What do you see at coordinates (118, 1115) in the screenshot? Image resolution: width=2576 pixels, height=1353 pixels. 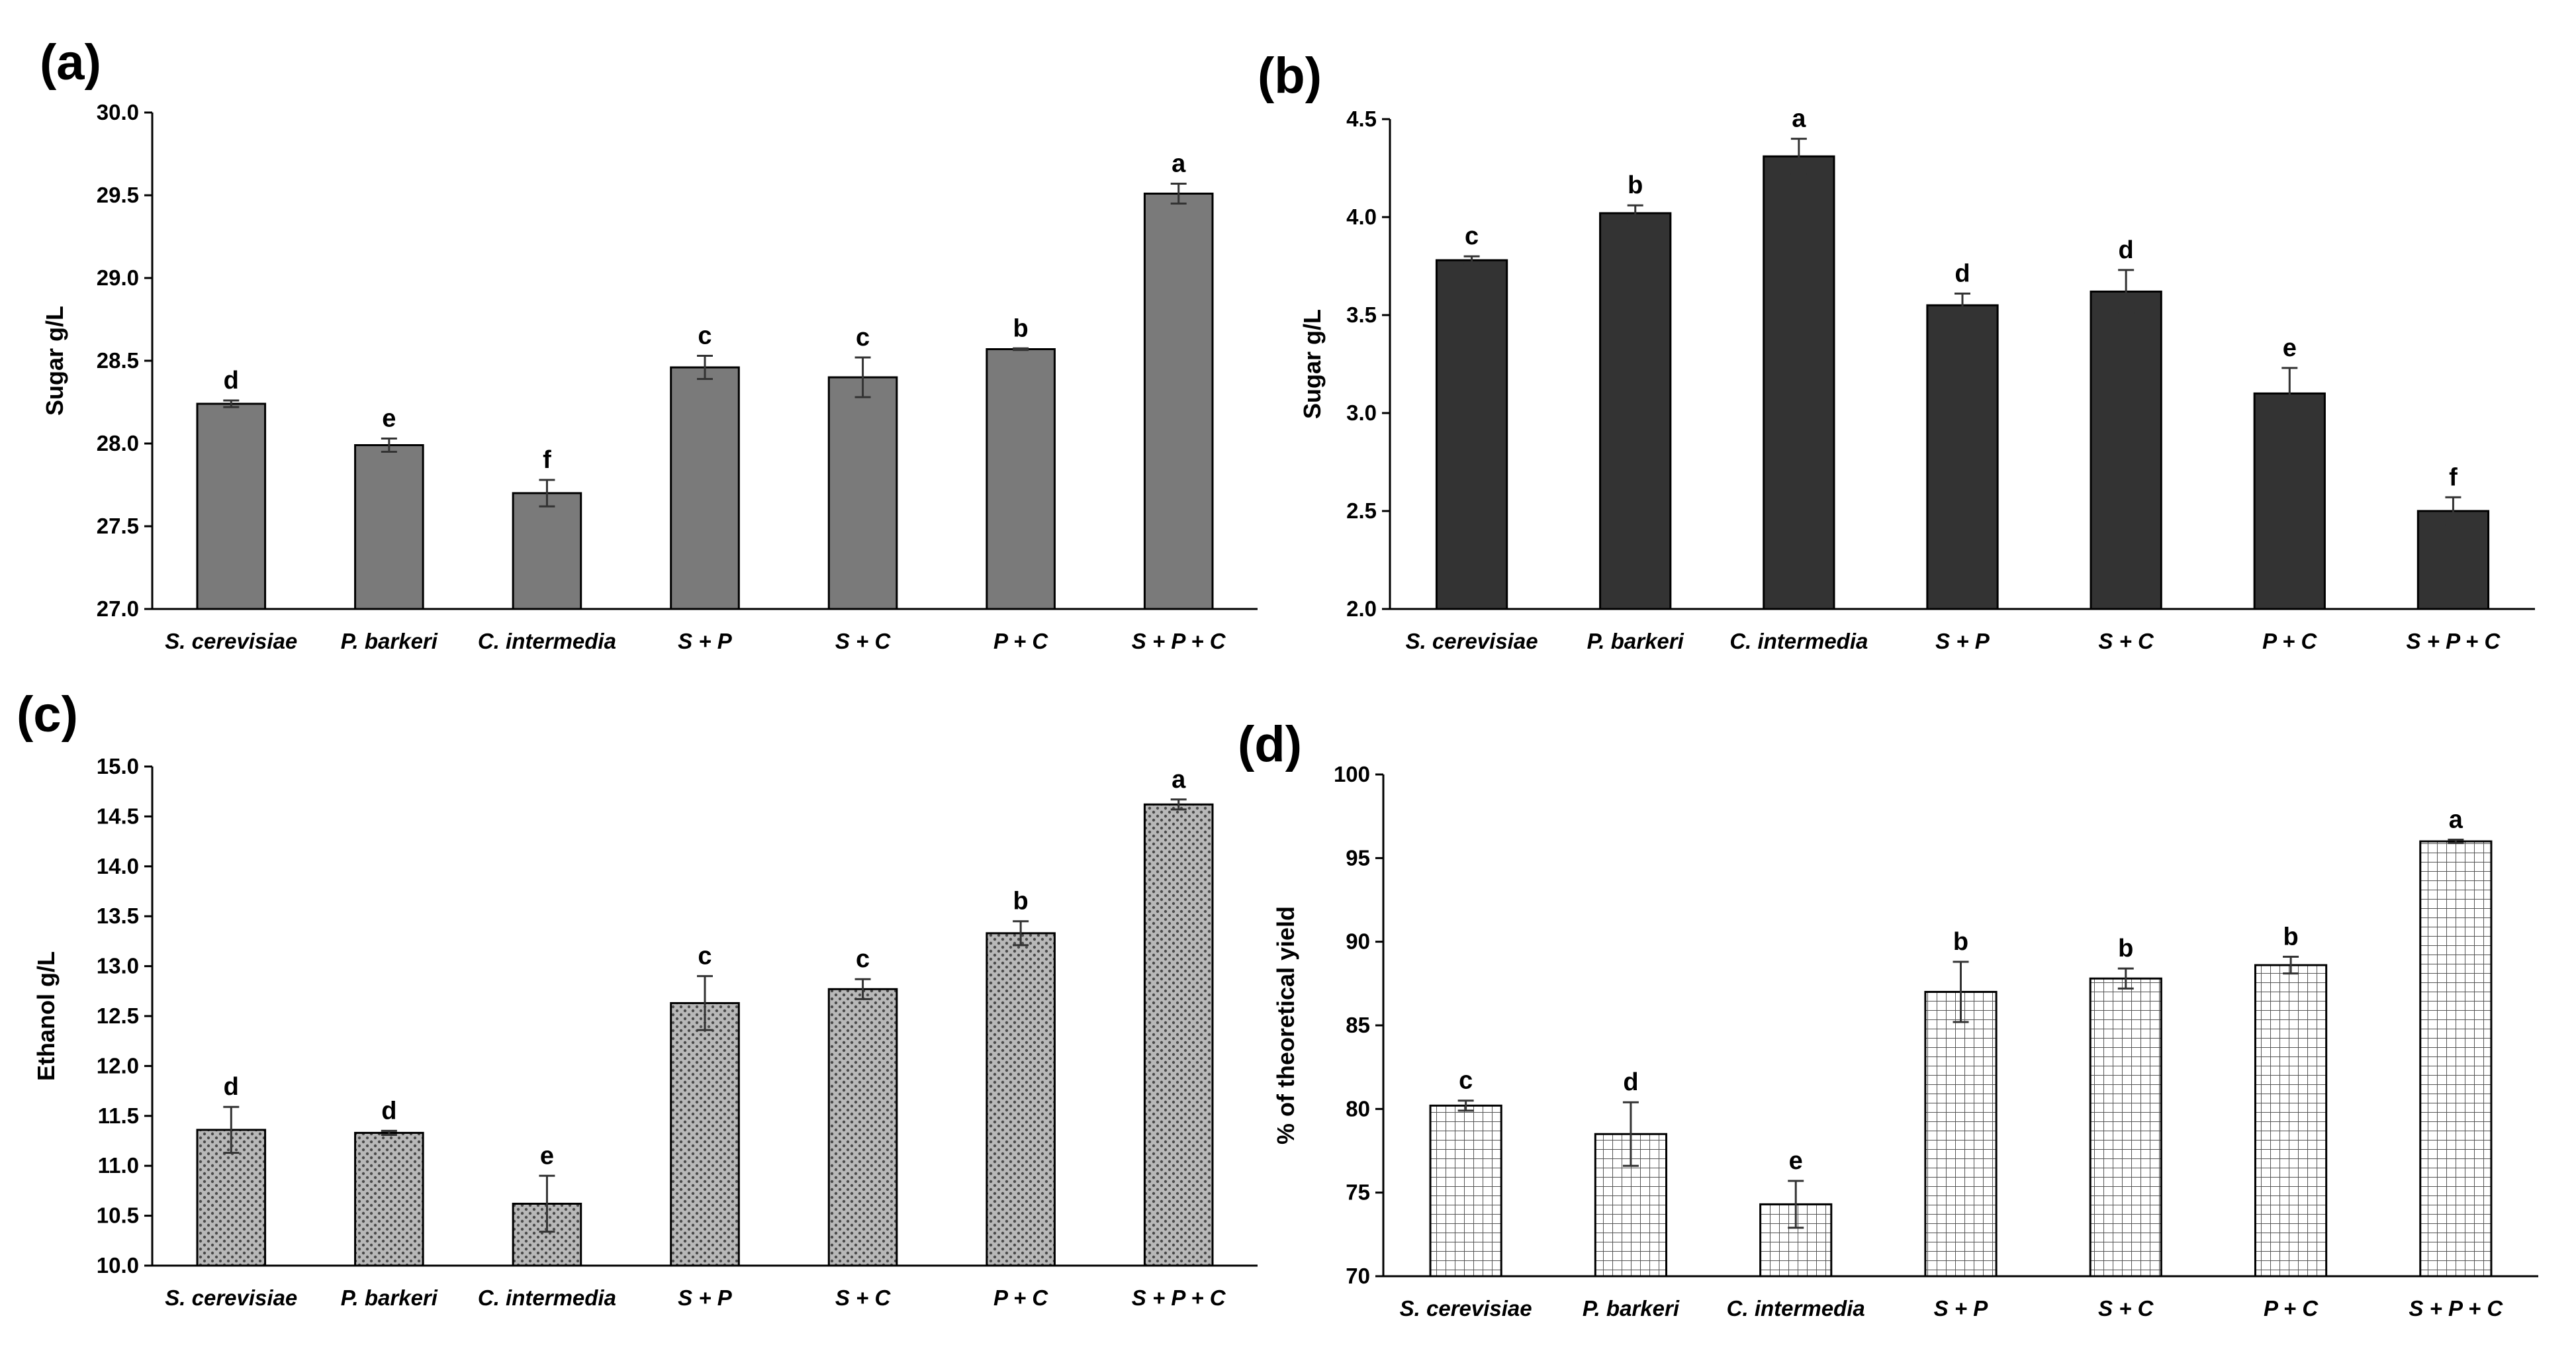 I see `y-tick-label: 11.5` at bounding box center [118, 1115].